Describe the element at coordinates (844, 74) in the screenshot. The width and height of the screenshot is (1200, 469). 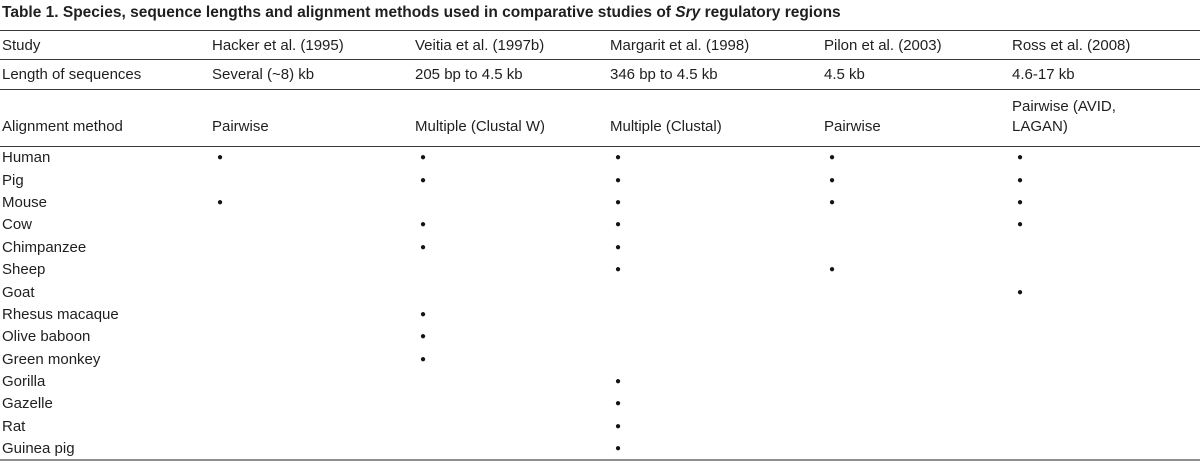
I see `length-value: 4.5 kb` at that location.